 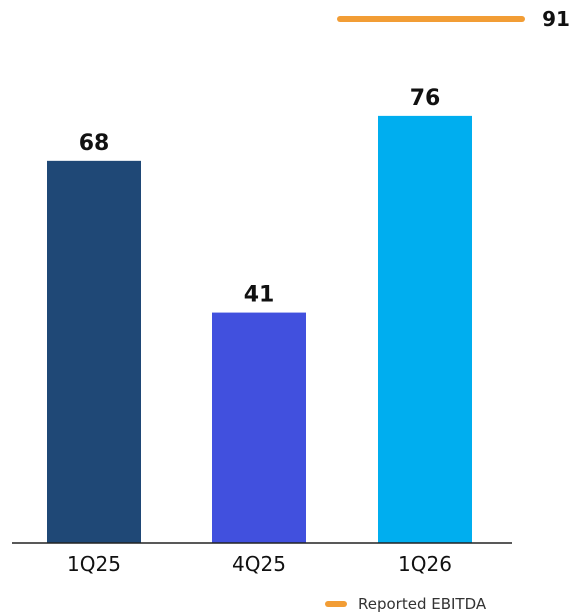 What do you see at coordinates (556, 19) in the screenshot?
I see `reported-ebitda-value: 91` at bounding box center [556, 19].